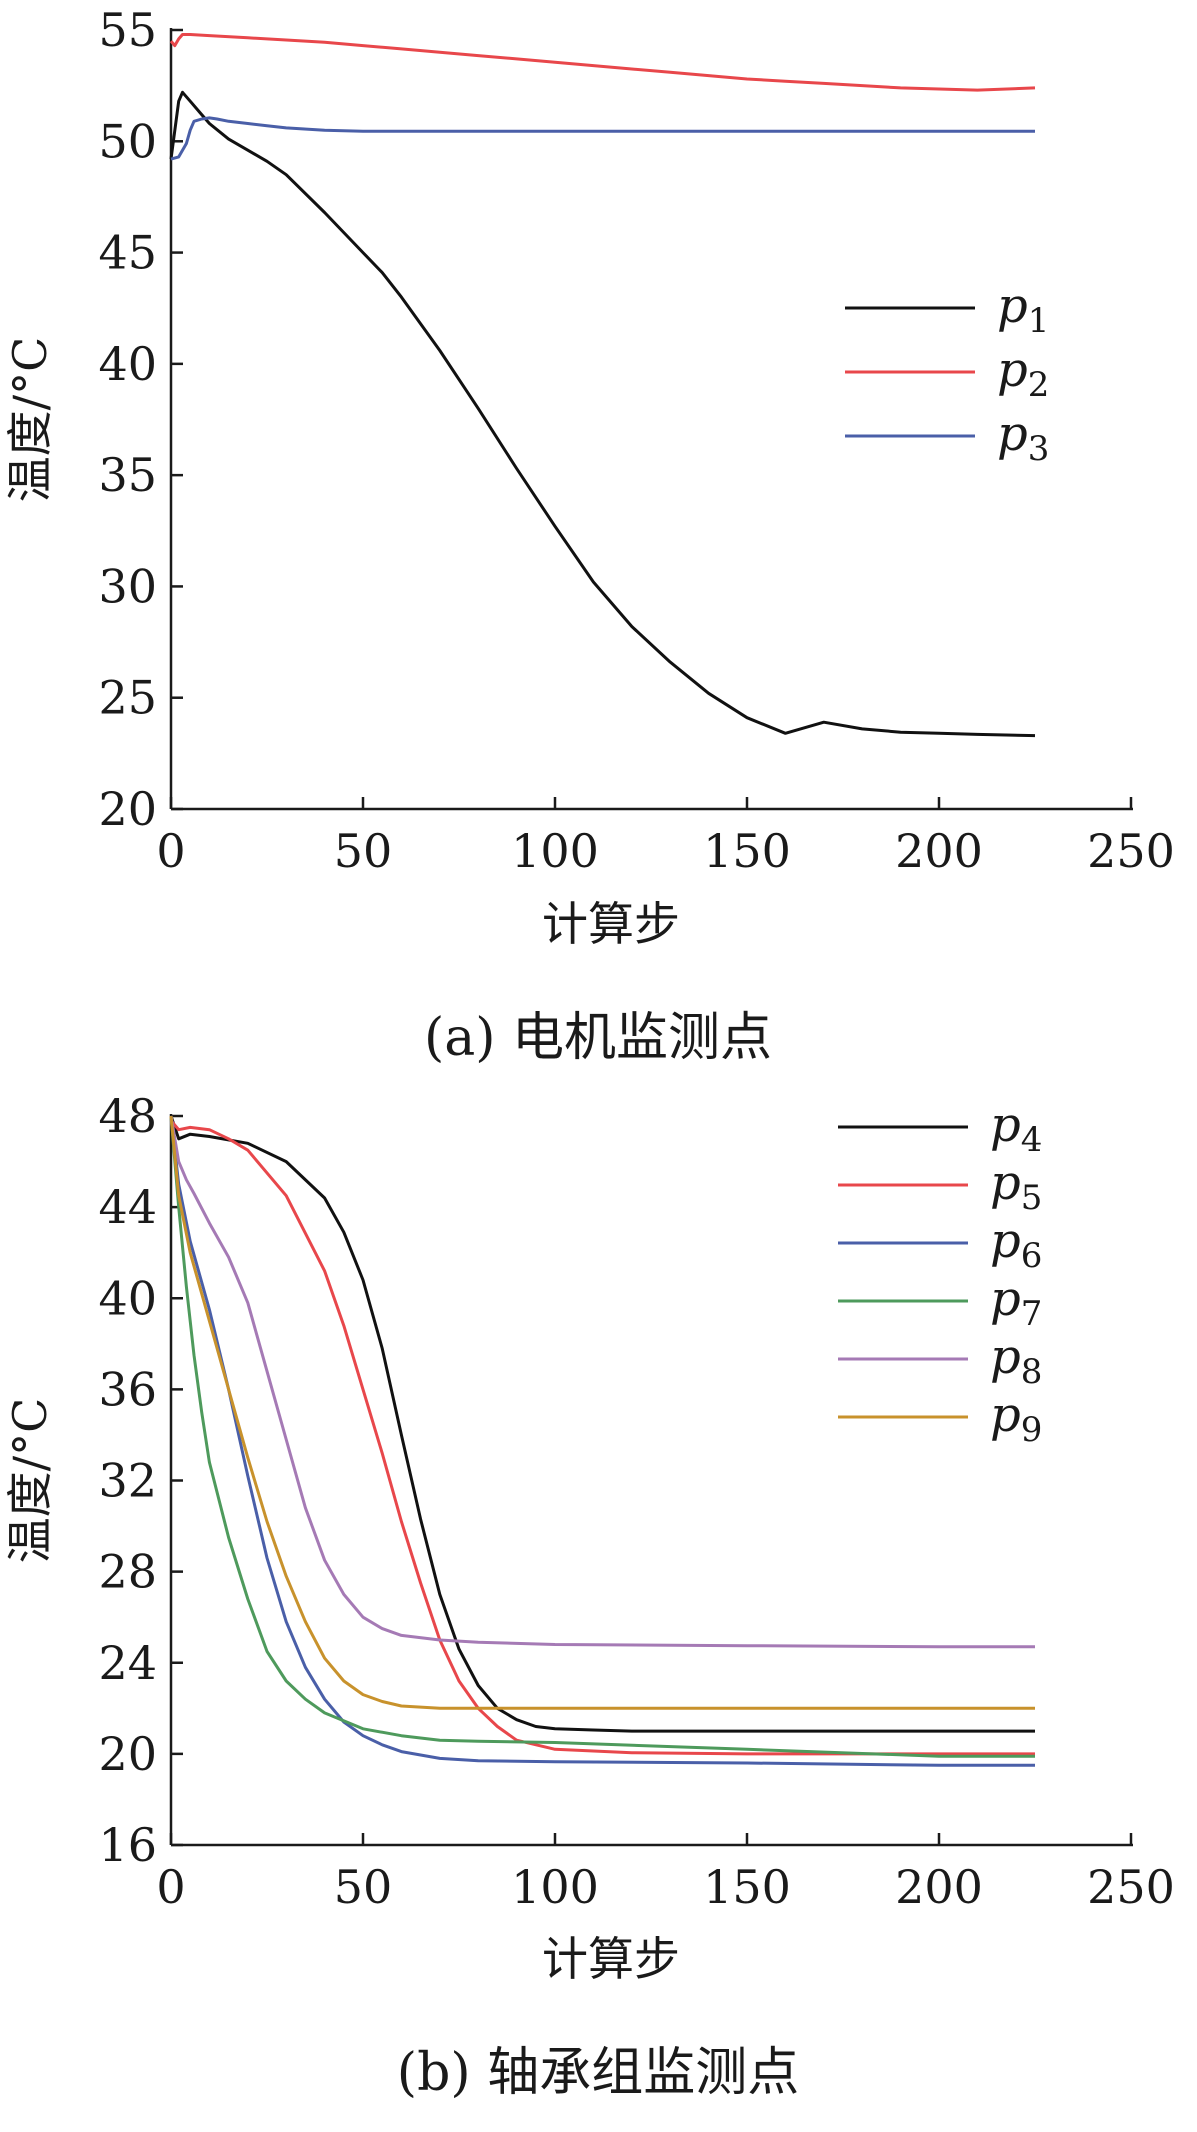  I want to click on y-tick-label: 32, so click(127, 1481).